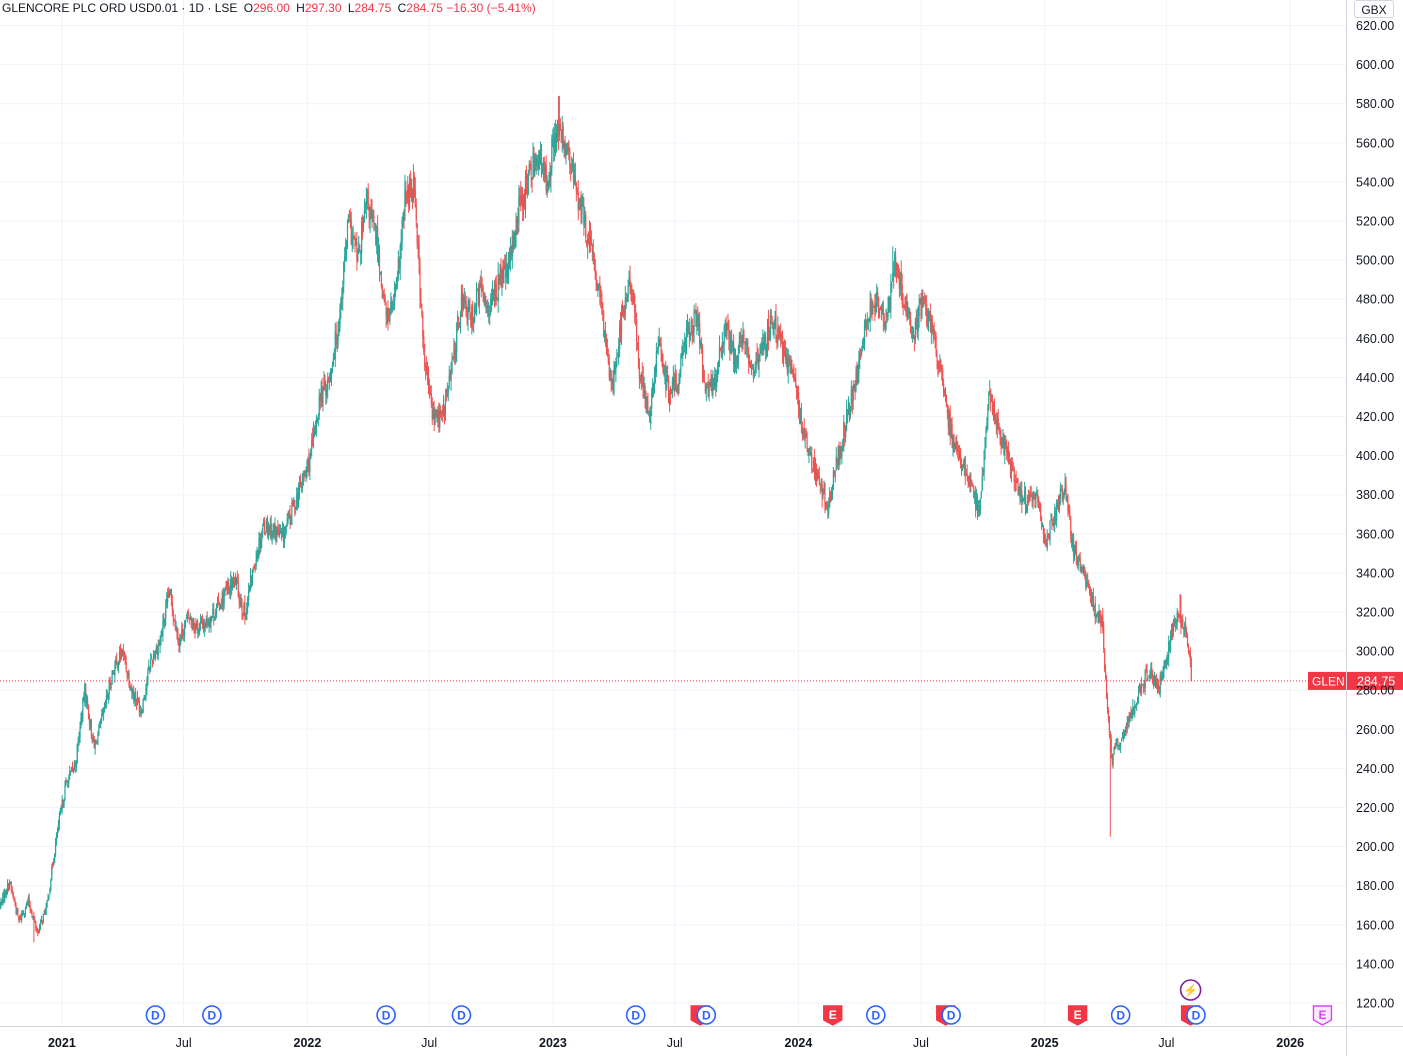 Image resolution: width=1403 pixels, height=1056 pixels. I want to click on x-tick-label: Jul, so click(675, 1043).